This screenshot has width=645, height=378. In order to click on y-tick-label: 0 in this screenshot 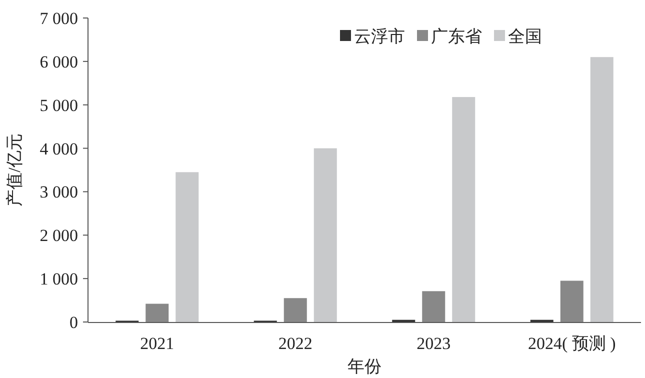, I will do `click(74, 322)`.